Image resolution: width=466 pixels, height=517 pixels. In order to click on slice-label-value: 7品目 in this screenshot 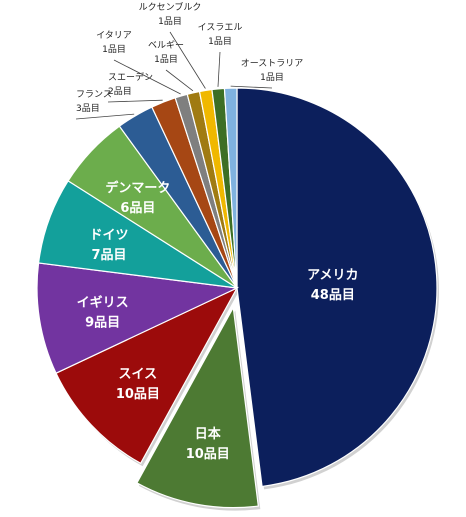, I will do `click(109, 255)`.